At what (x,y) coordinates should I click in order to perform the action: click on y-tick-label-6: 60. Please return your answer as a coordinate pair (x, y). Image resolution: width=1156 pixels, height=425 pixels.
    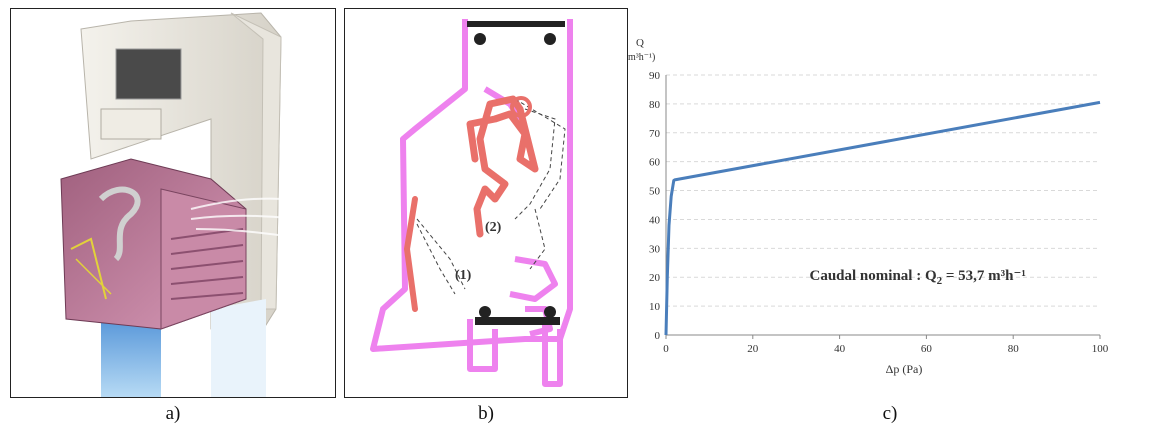
    Looking at the image, I should click on (655, 163).